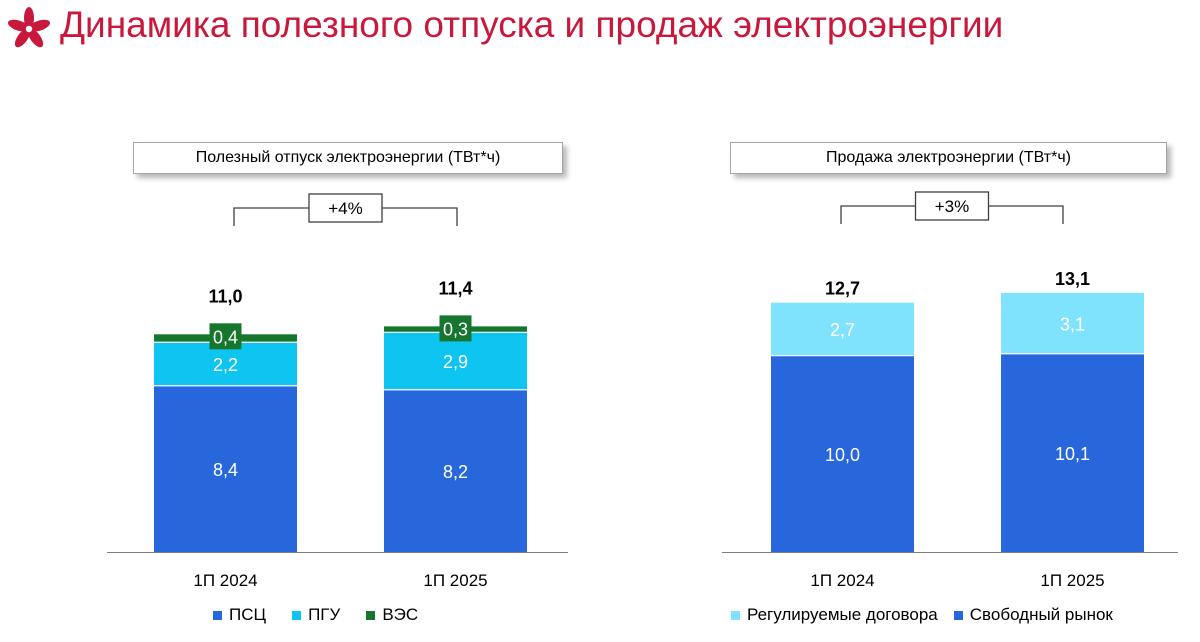 The height and width of the screenshot is (642, 1200). I want to click on legend-item: ПГУ, so click(316, 615).